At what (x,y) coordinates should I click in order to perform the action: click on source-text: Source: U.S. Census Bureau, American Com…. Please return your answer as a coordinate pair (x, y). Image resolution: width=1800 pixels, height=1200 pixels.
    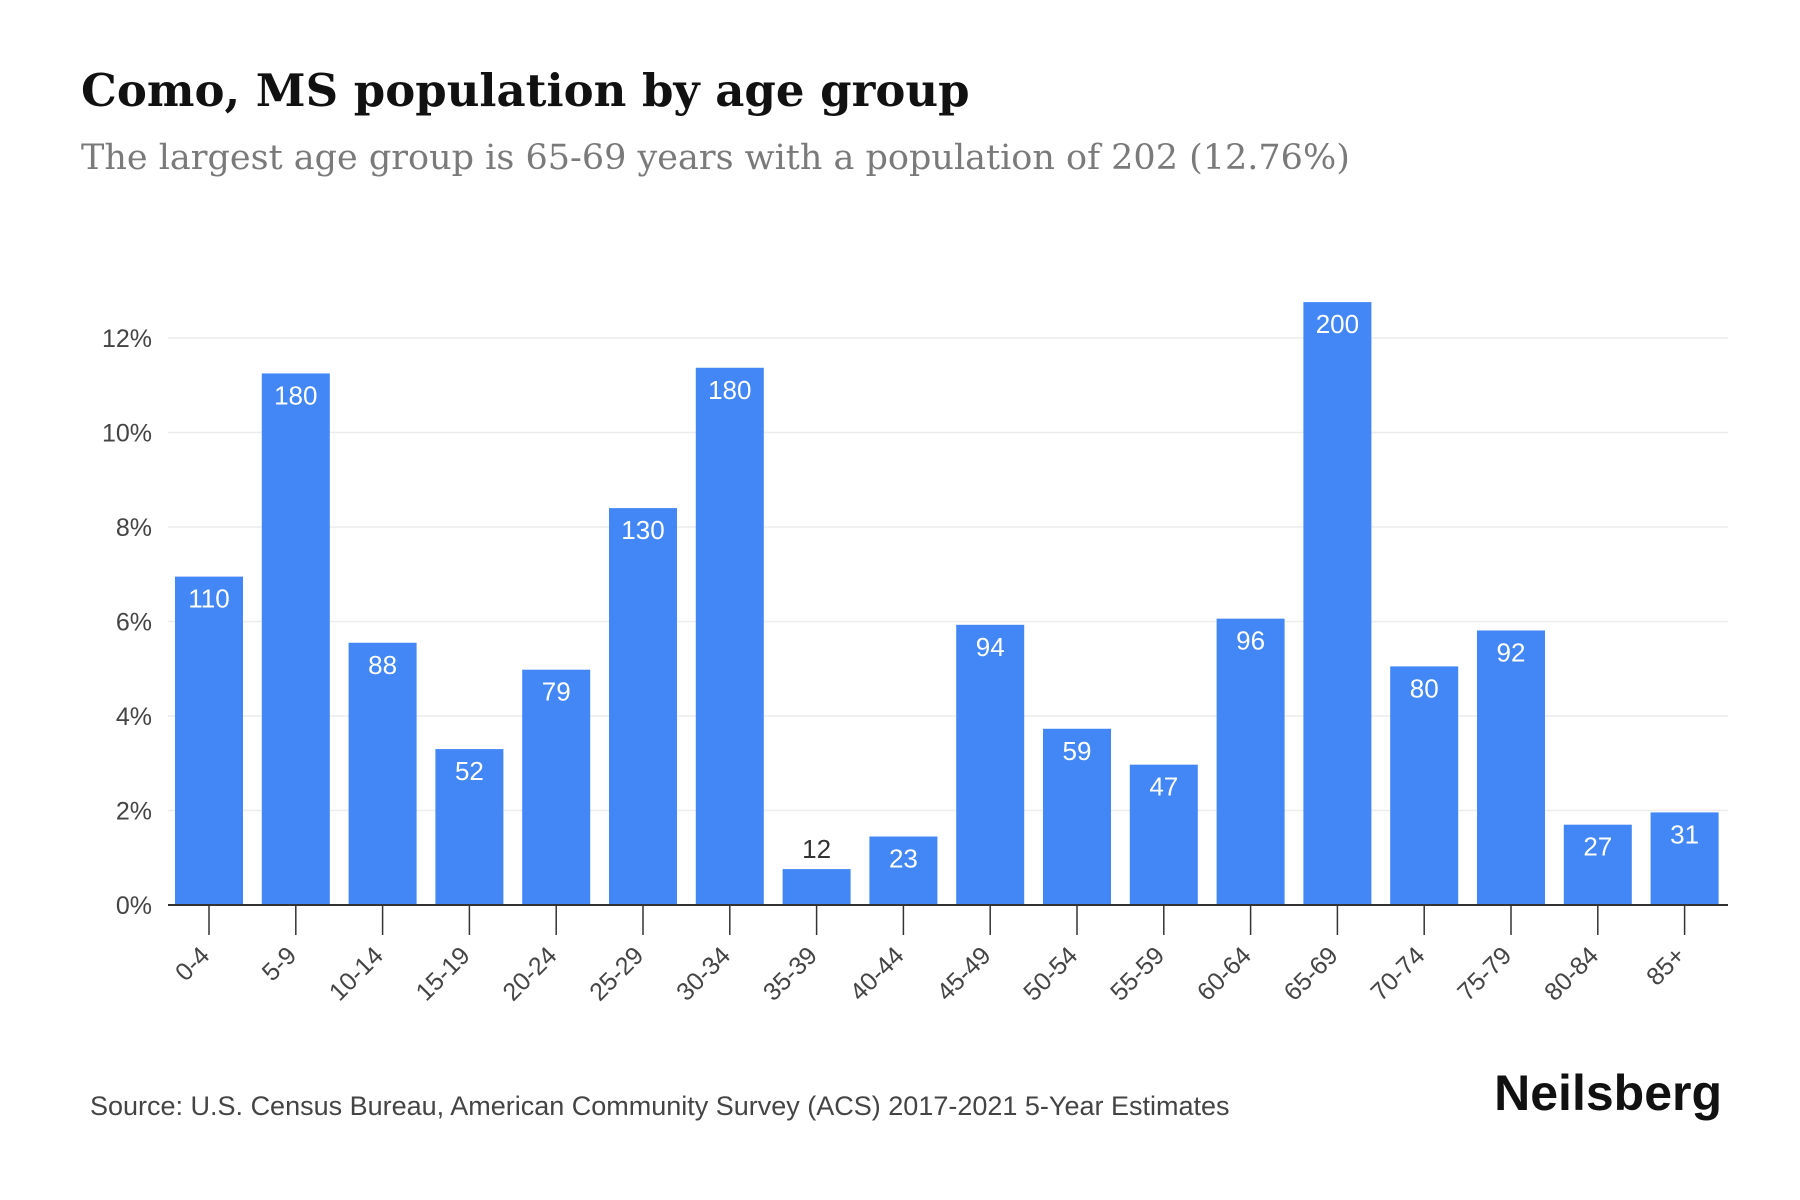
    Looking at the image, I should click on (660, 1106).